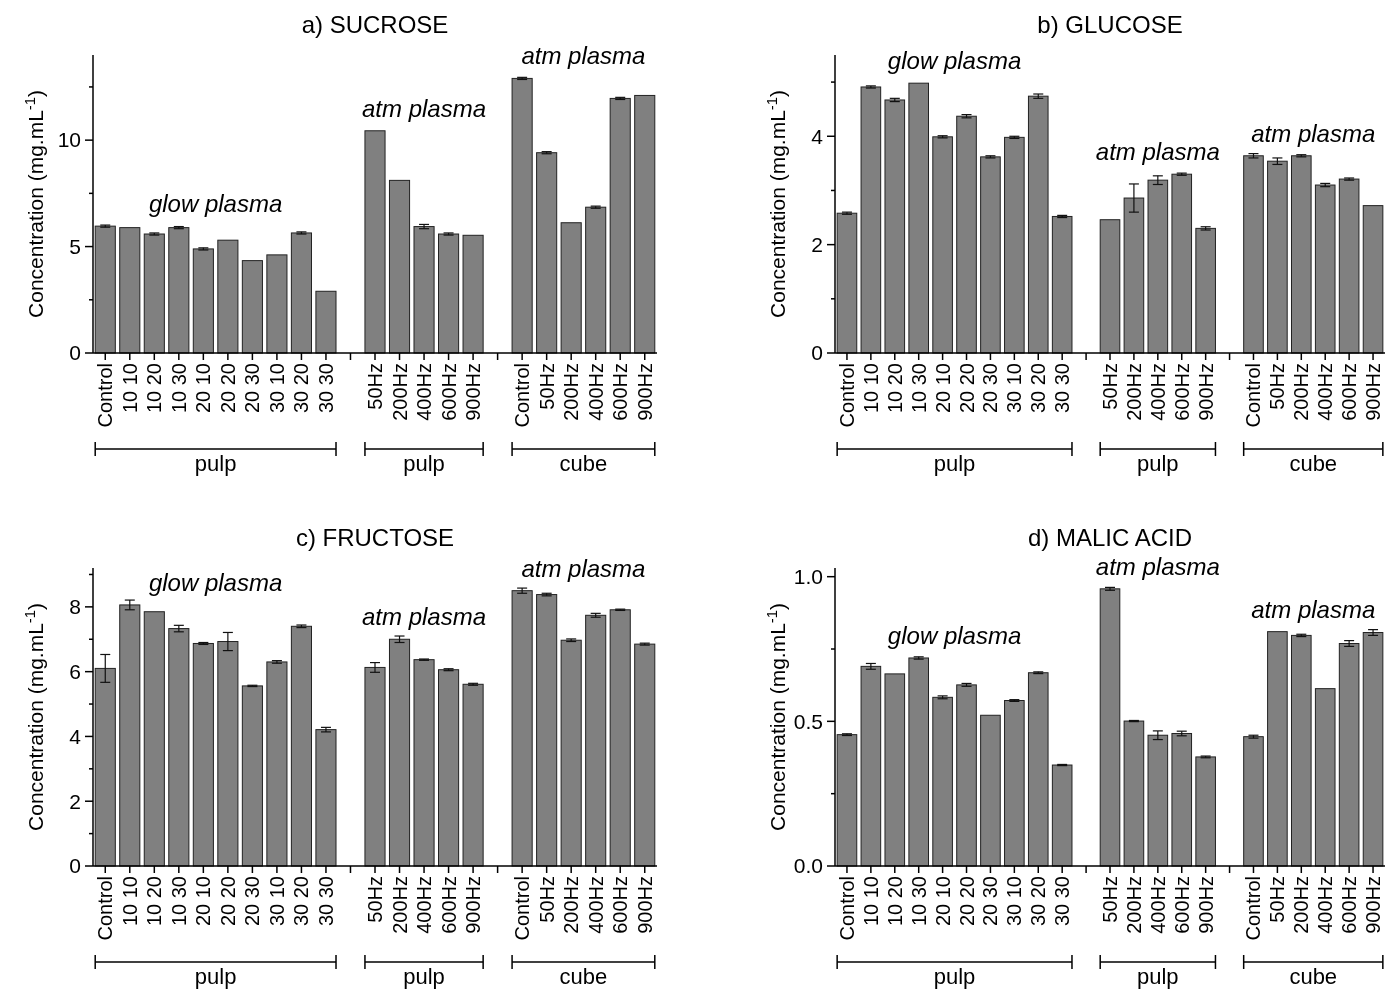 This screenshot has width=1393, height=995. What do you see at coordinates (808, 721) in the screenshot?
I see `y-tick-label: 0.5` at bounding box center [808, 721].